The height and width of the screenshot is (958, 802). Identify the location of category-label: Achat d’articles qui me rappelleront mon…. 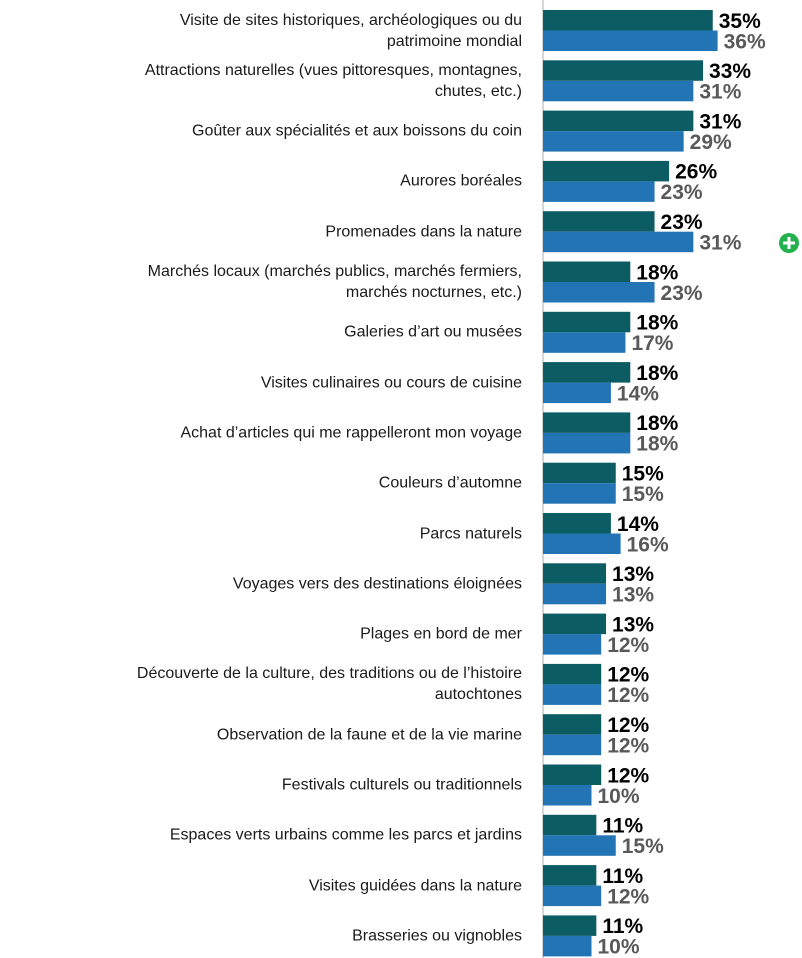
(351, 433).